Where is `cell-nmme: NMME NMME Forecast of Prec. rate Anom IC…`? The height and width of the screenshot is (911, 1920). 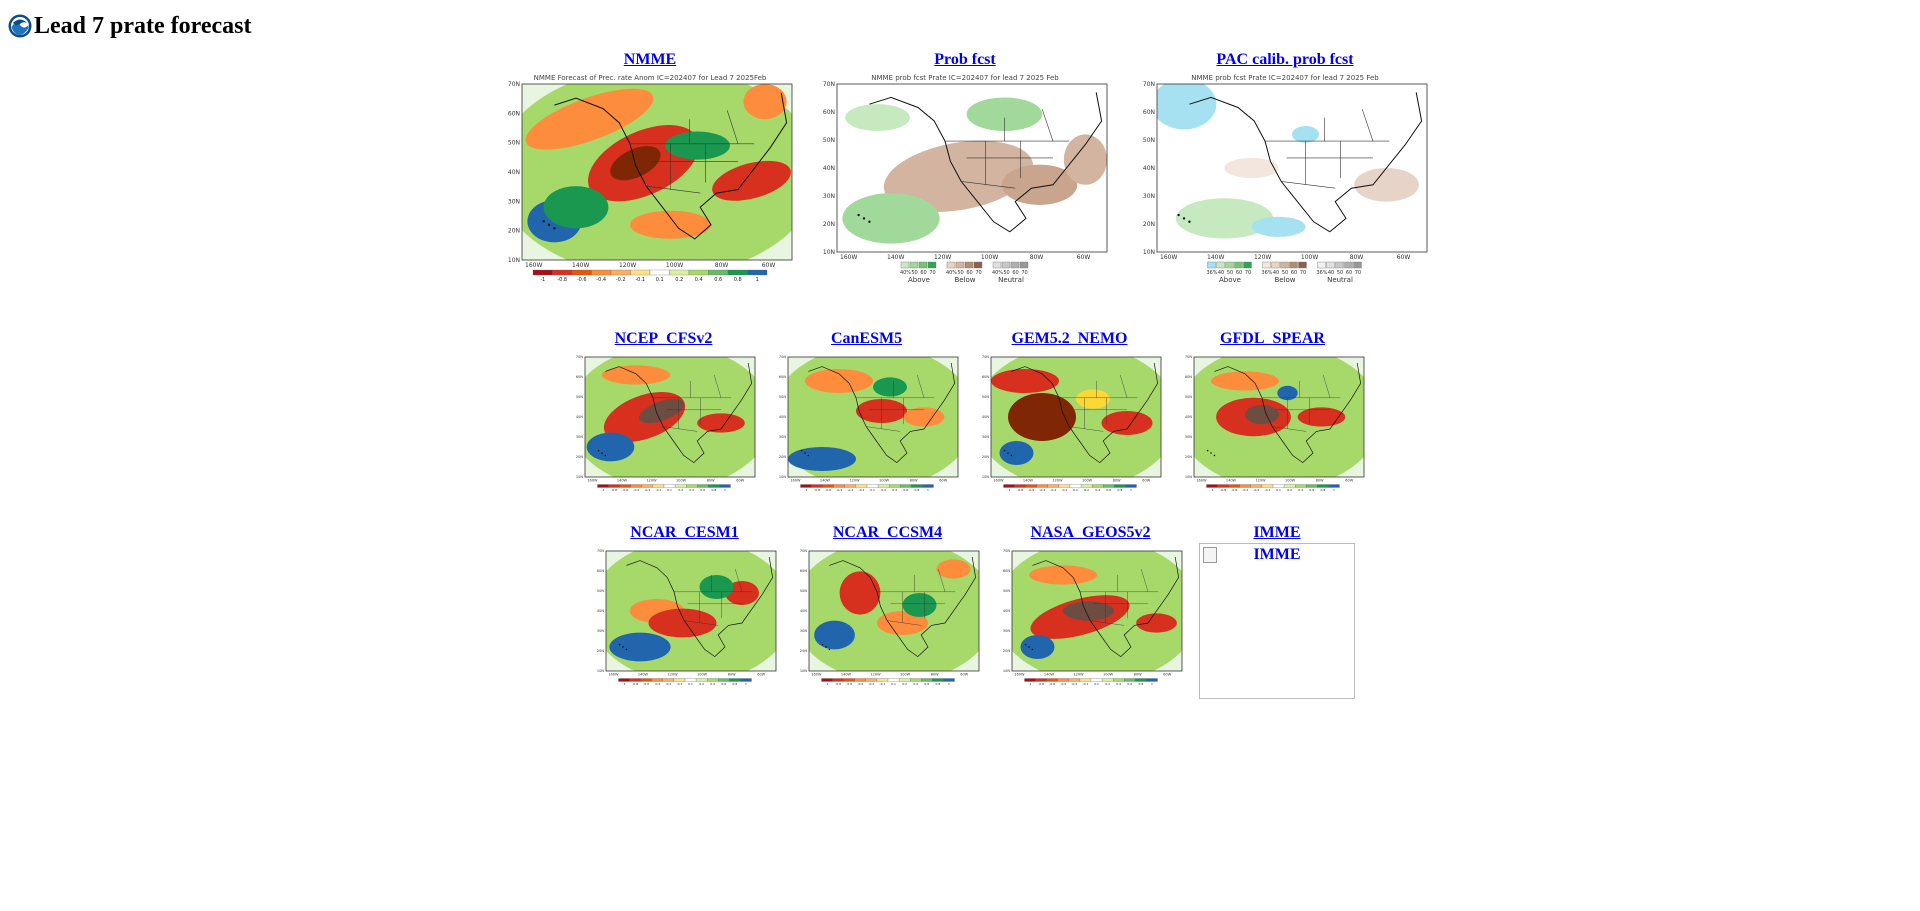
cell-nmme: NMME NMME Forecast of Prec. rate Anom IC… is located at coordinates (650, 170).